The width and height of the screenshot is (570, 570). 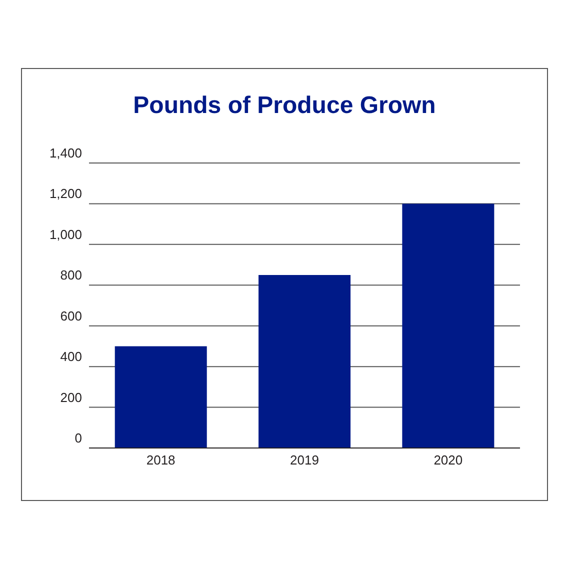 I want to click on y-tick-label: 1,200, so click(x=65, y=194).